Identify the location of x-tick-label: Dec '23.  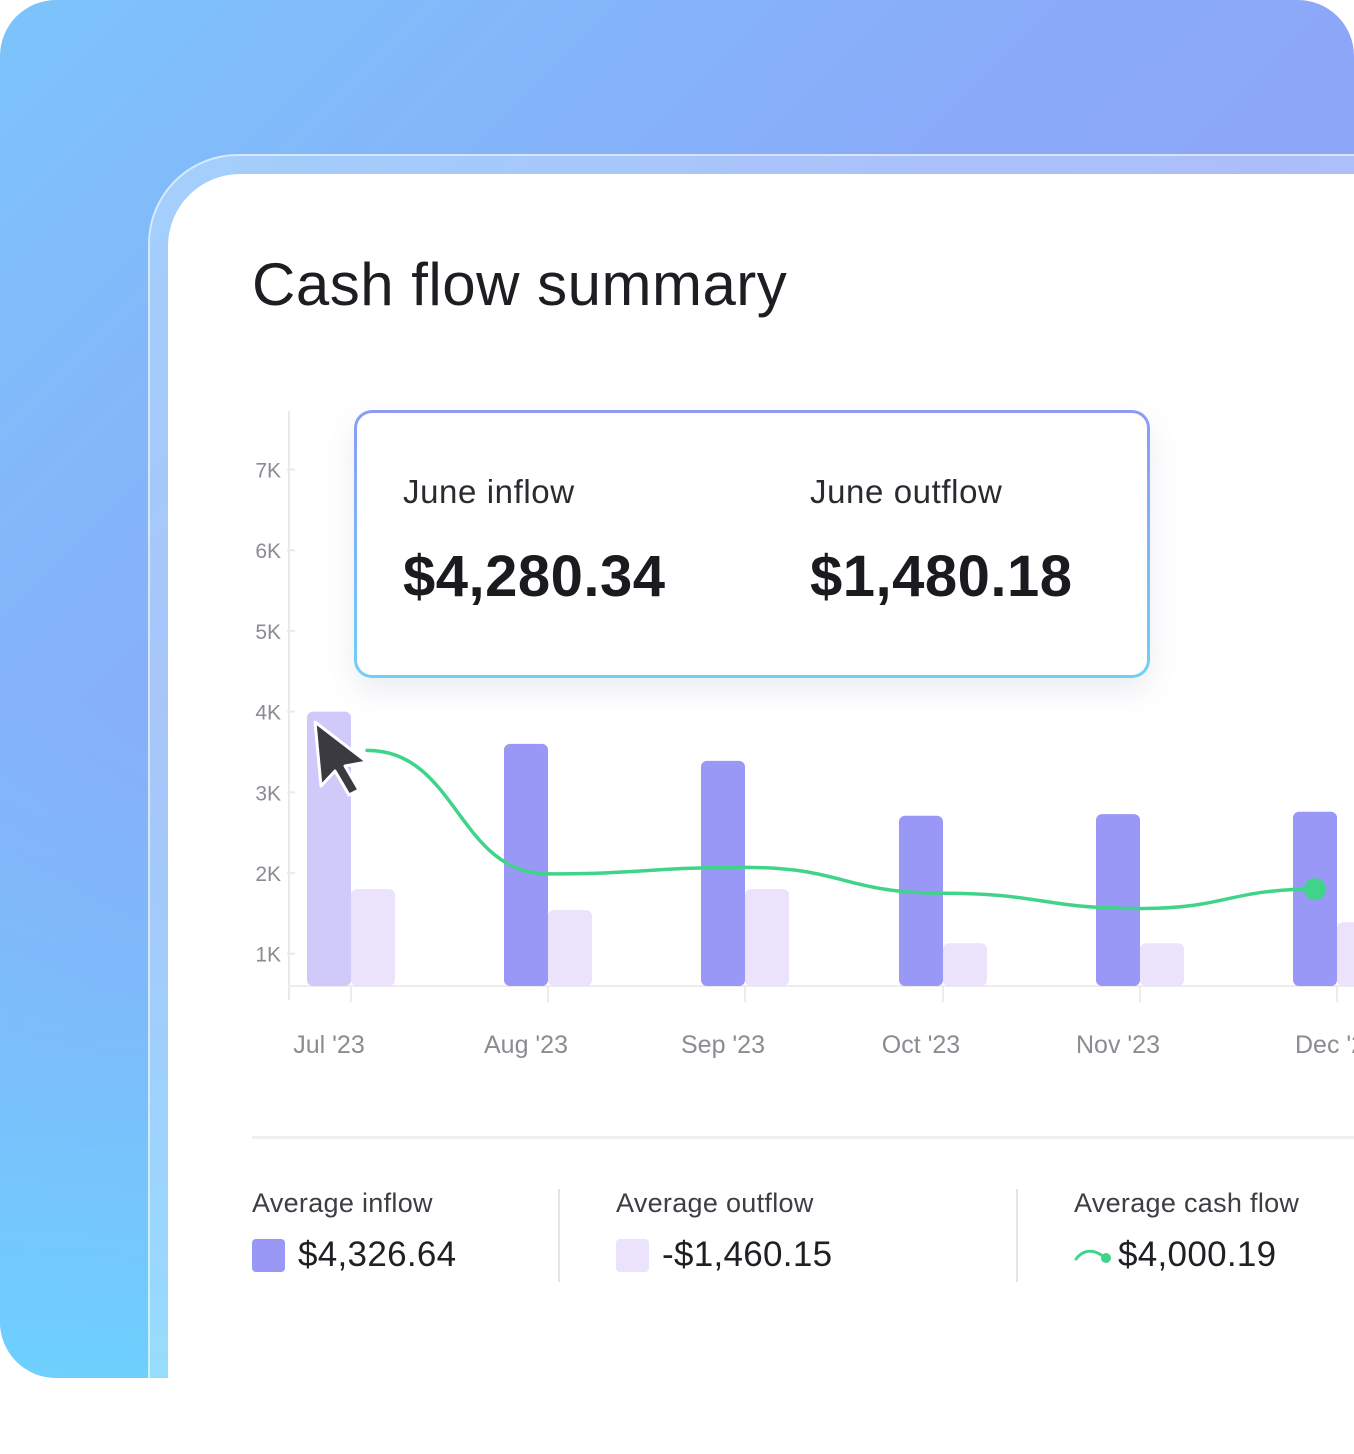
(1324, 1045).